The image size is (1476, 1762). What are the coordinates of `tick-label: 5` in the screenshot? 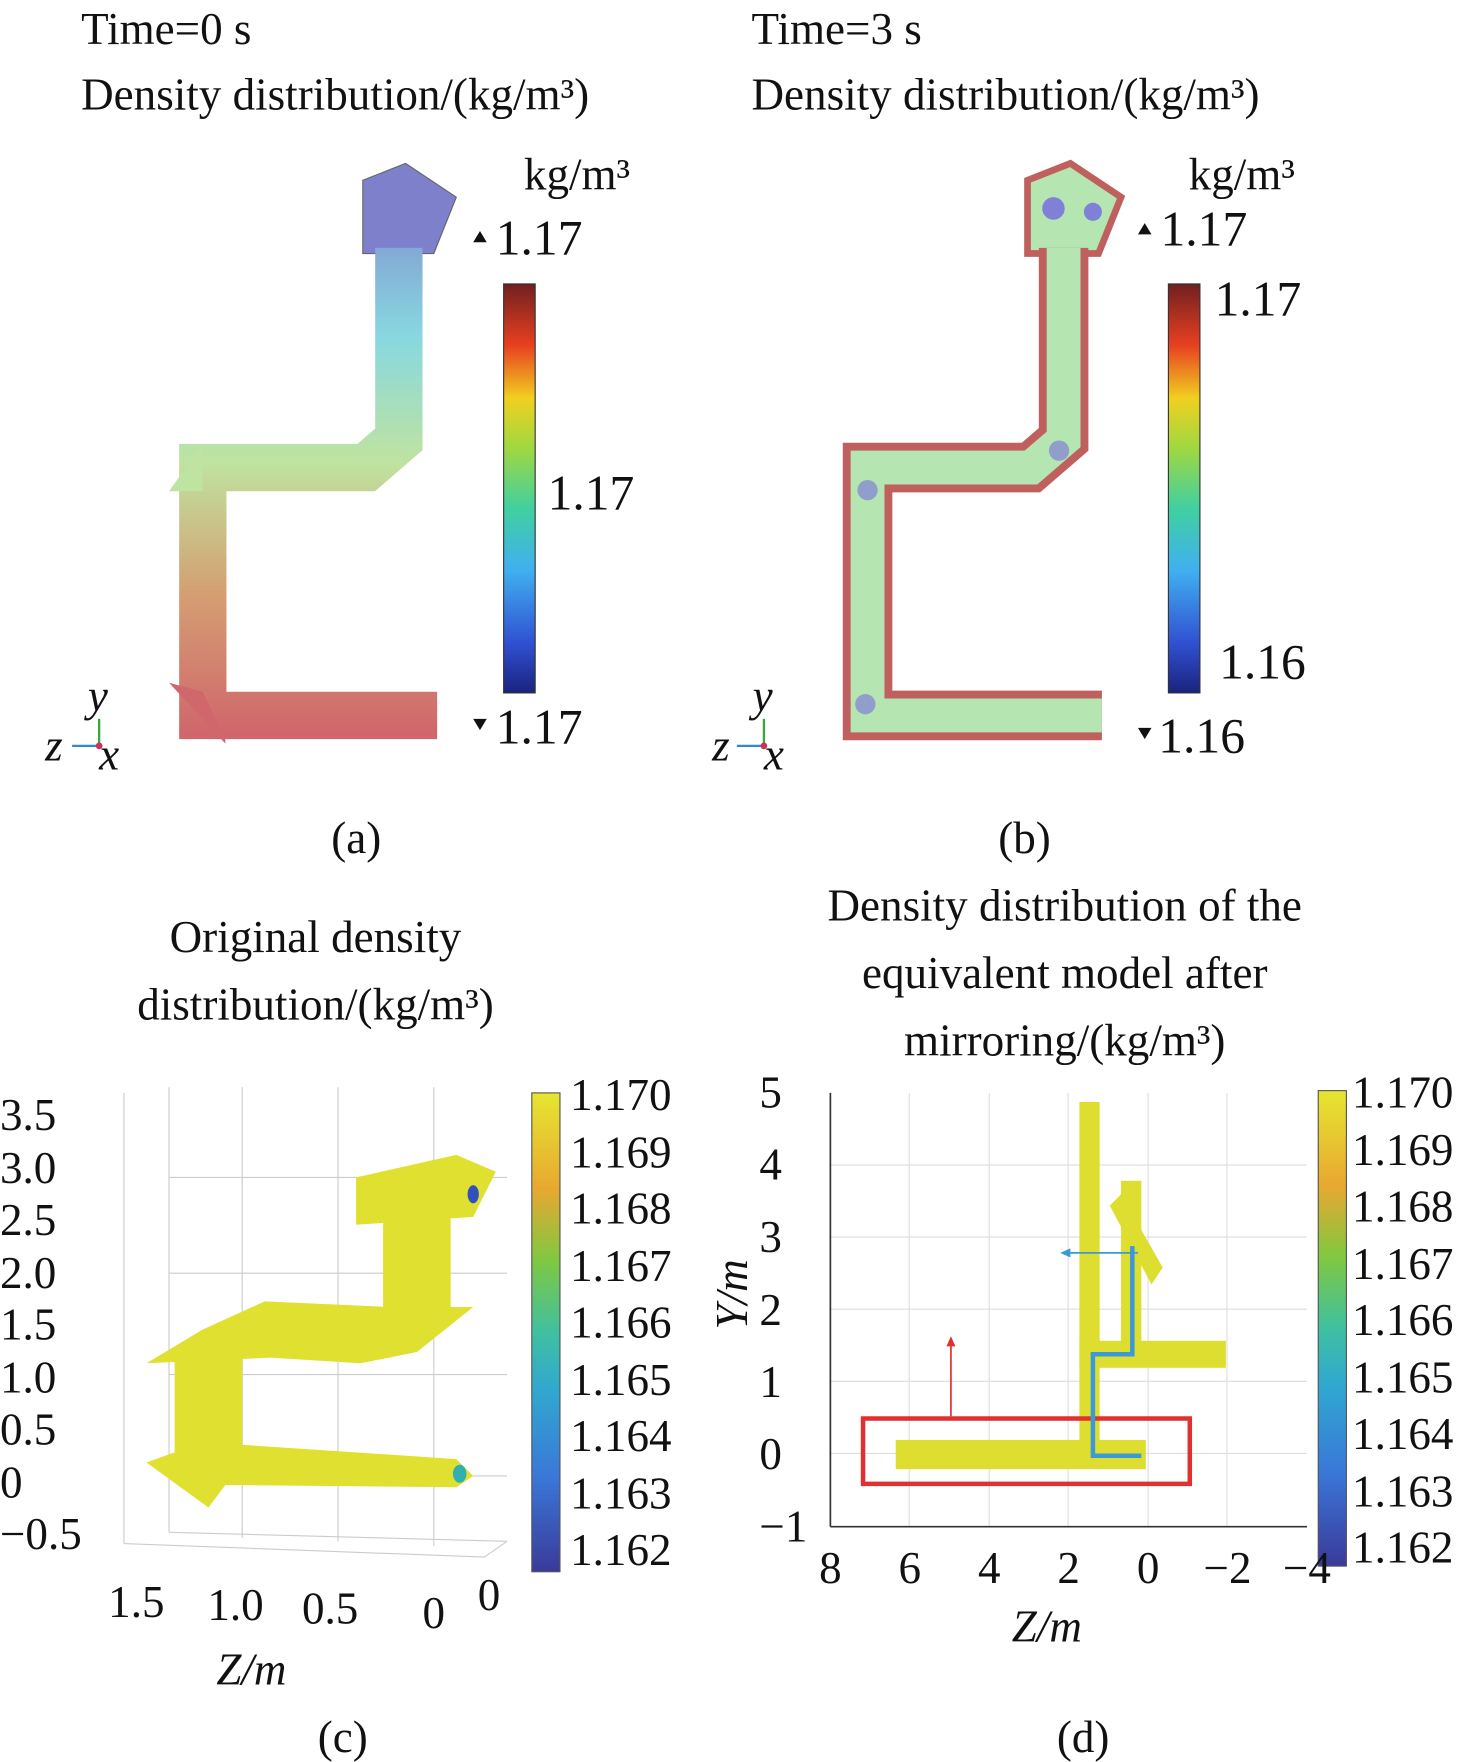 It's located at (770, 1092).